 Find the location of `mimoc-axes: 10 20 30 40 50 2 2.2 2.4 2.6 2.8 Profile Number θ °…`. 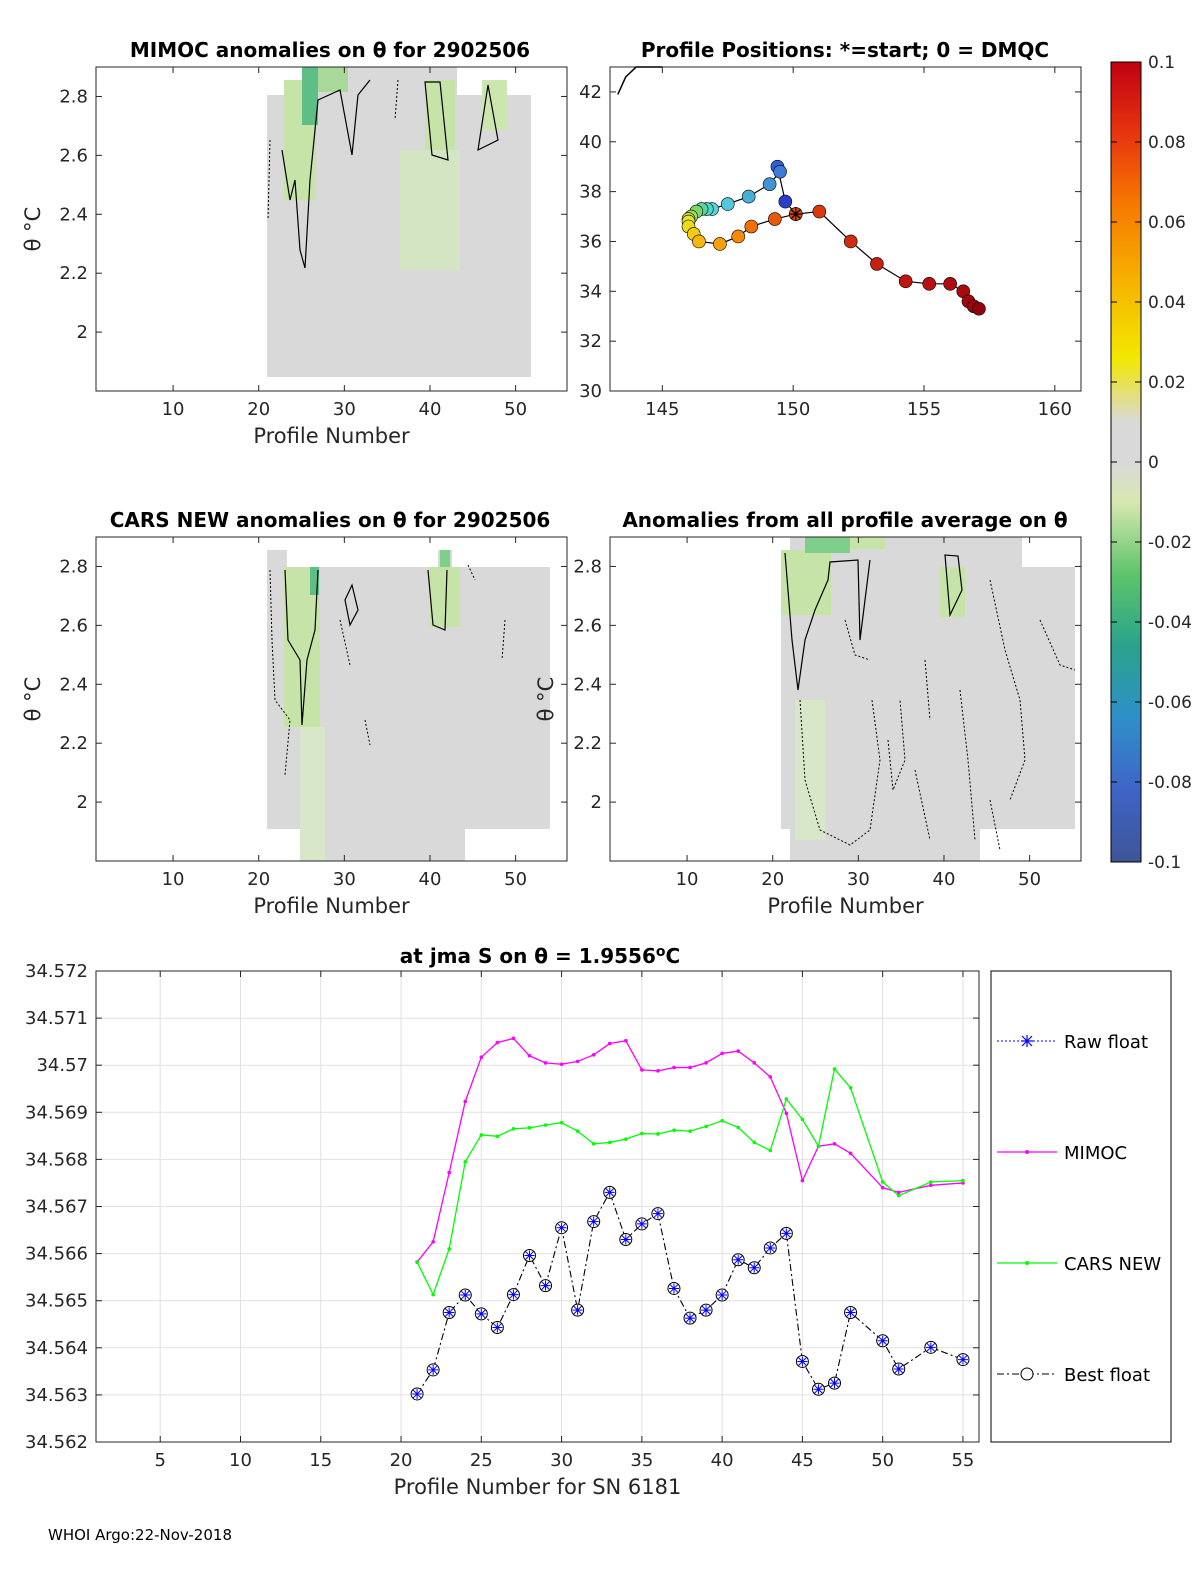

mimoc-axes: 10 20 30 40 50 2 2.2 2.4 2.6 2.8 Profile Number θ °… is located at coordinates (294, 257).